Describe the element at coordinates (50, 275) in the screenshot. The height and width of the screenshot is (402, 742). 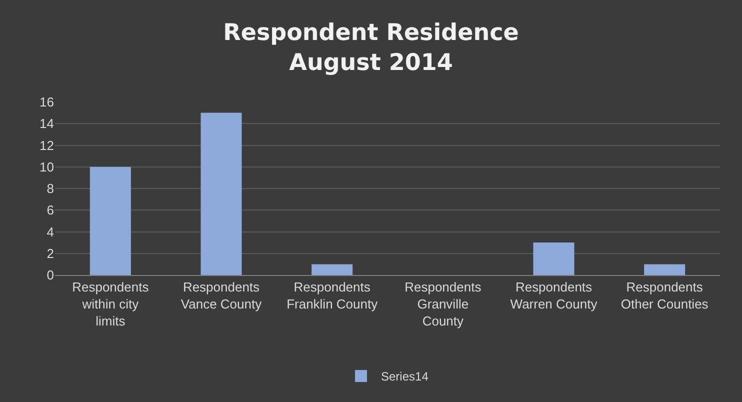
I see `y-tick-label: 0` at that location.